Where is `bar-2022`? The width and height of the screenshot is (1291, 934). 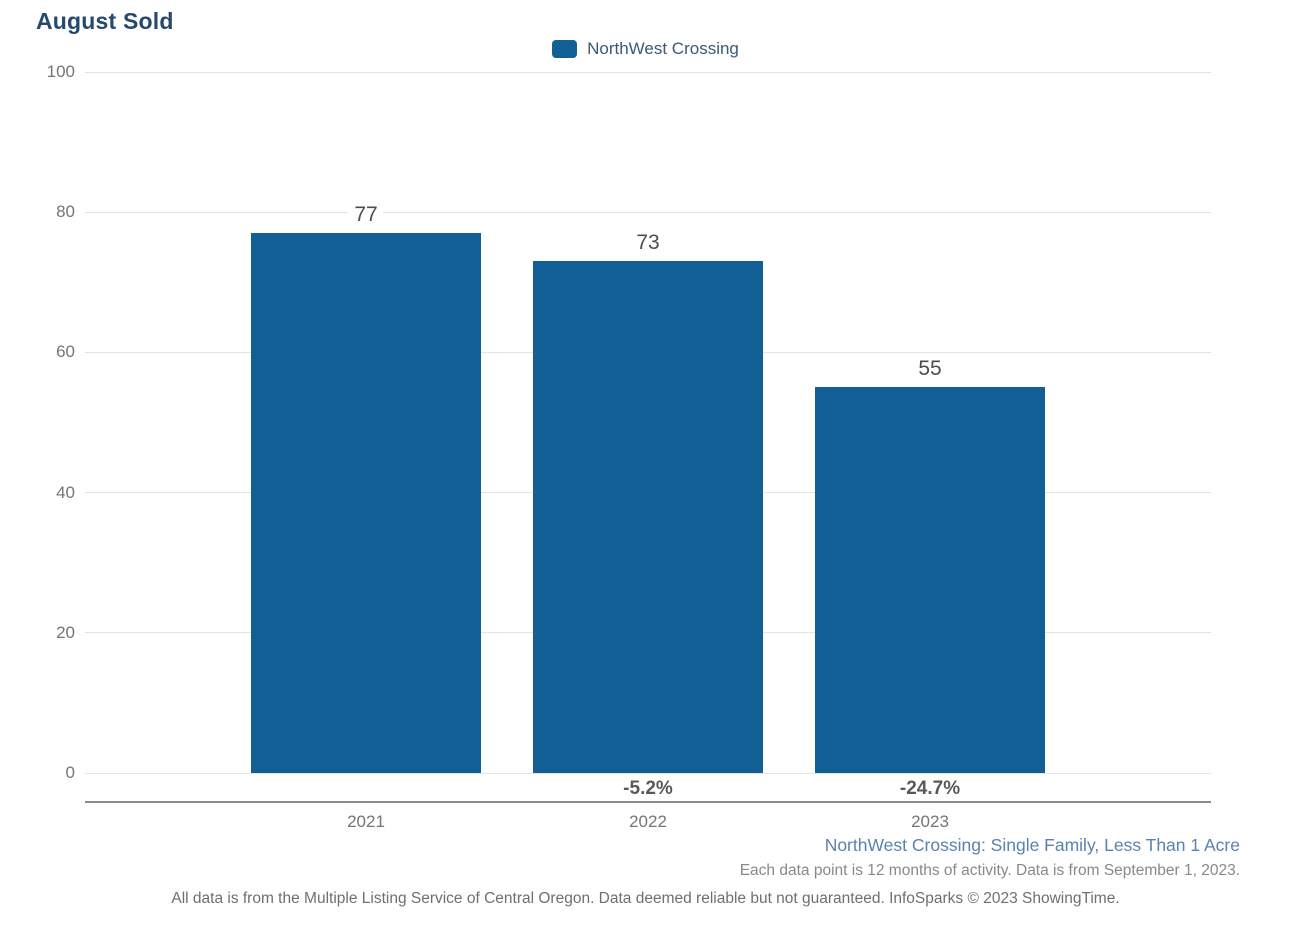
bar-2022 is located at coordinates (648, 517).